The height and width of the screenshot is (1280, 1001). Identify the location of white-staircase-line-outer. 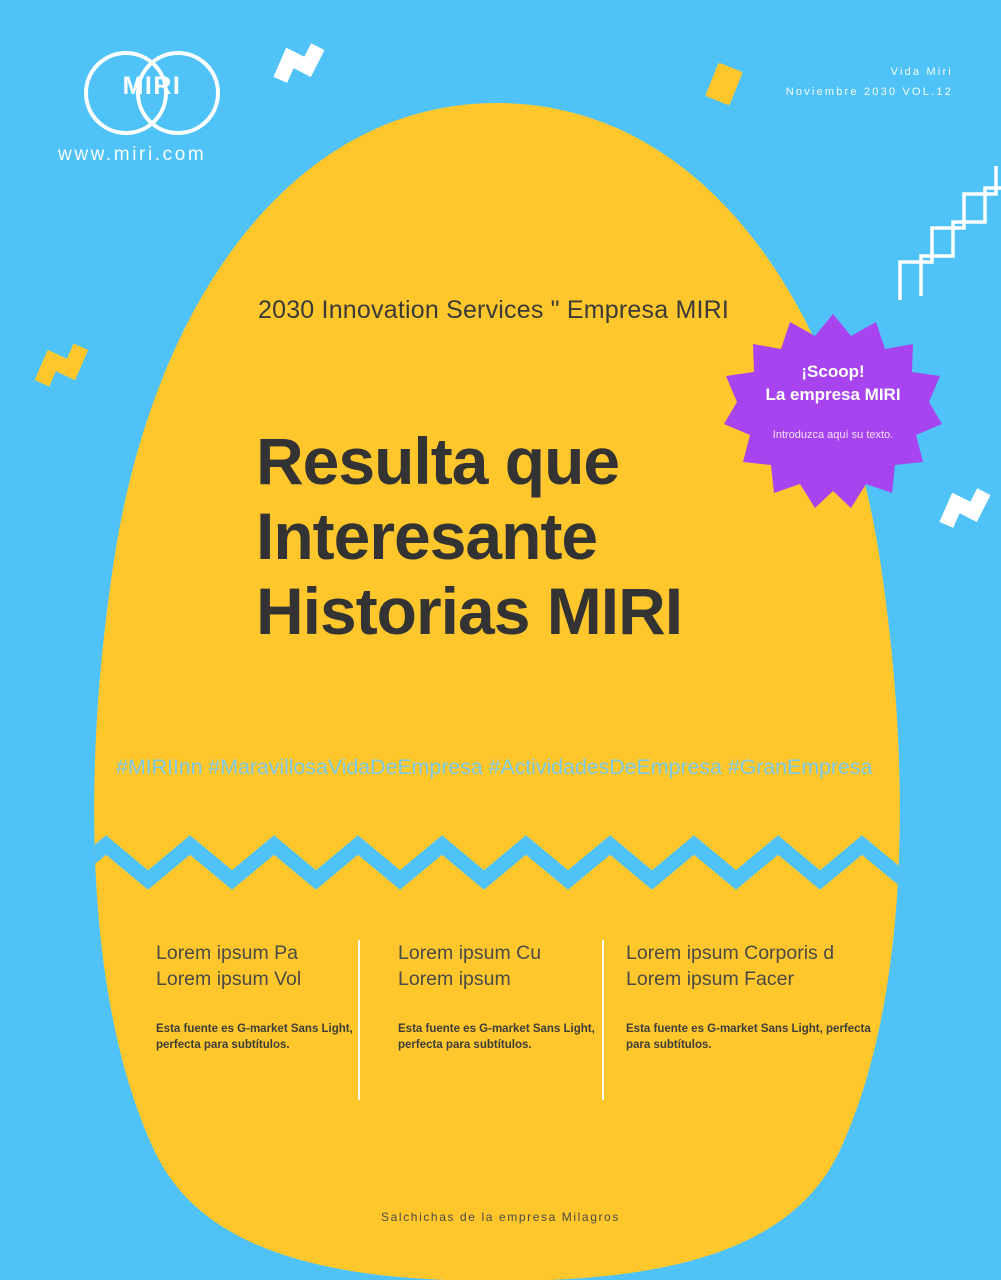
(948, 233).